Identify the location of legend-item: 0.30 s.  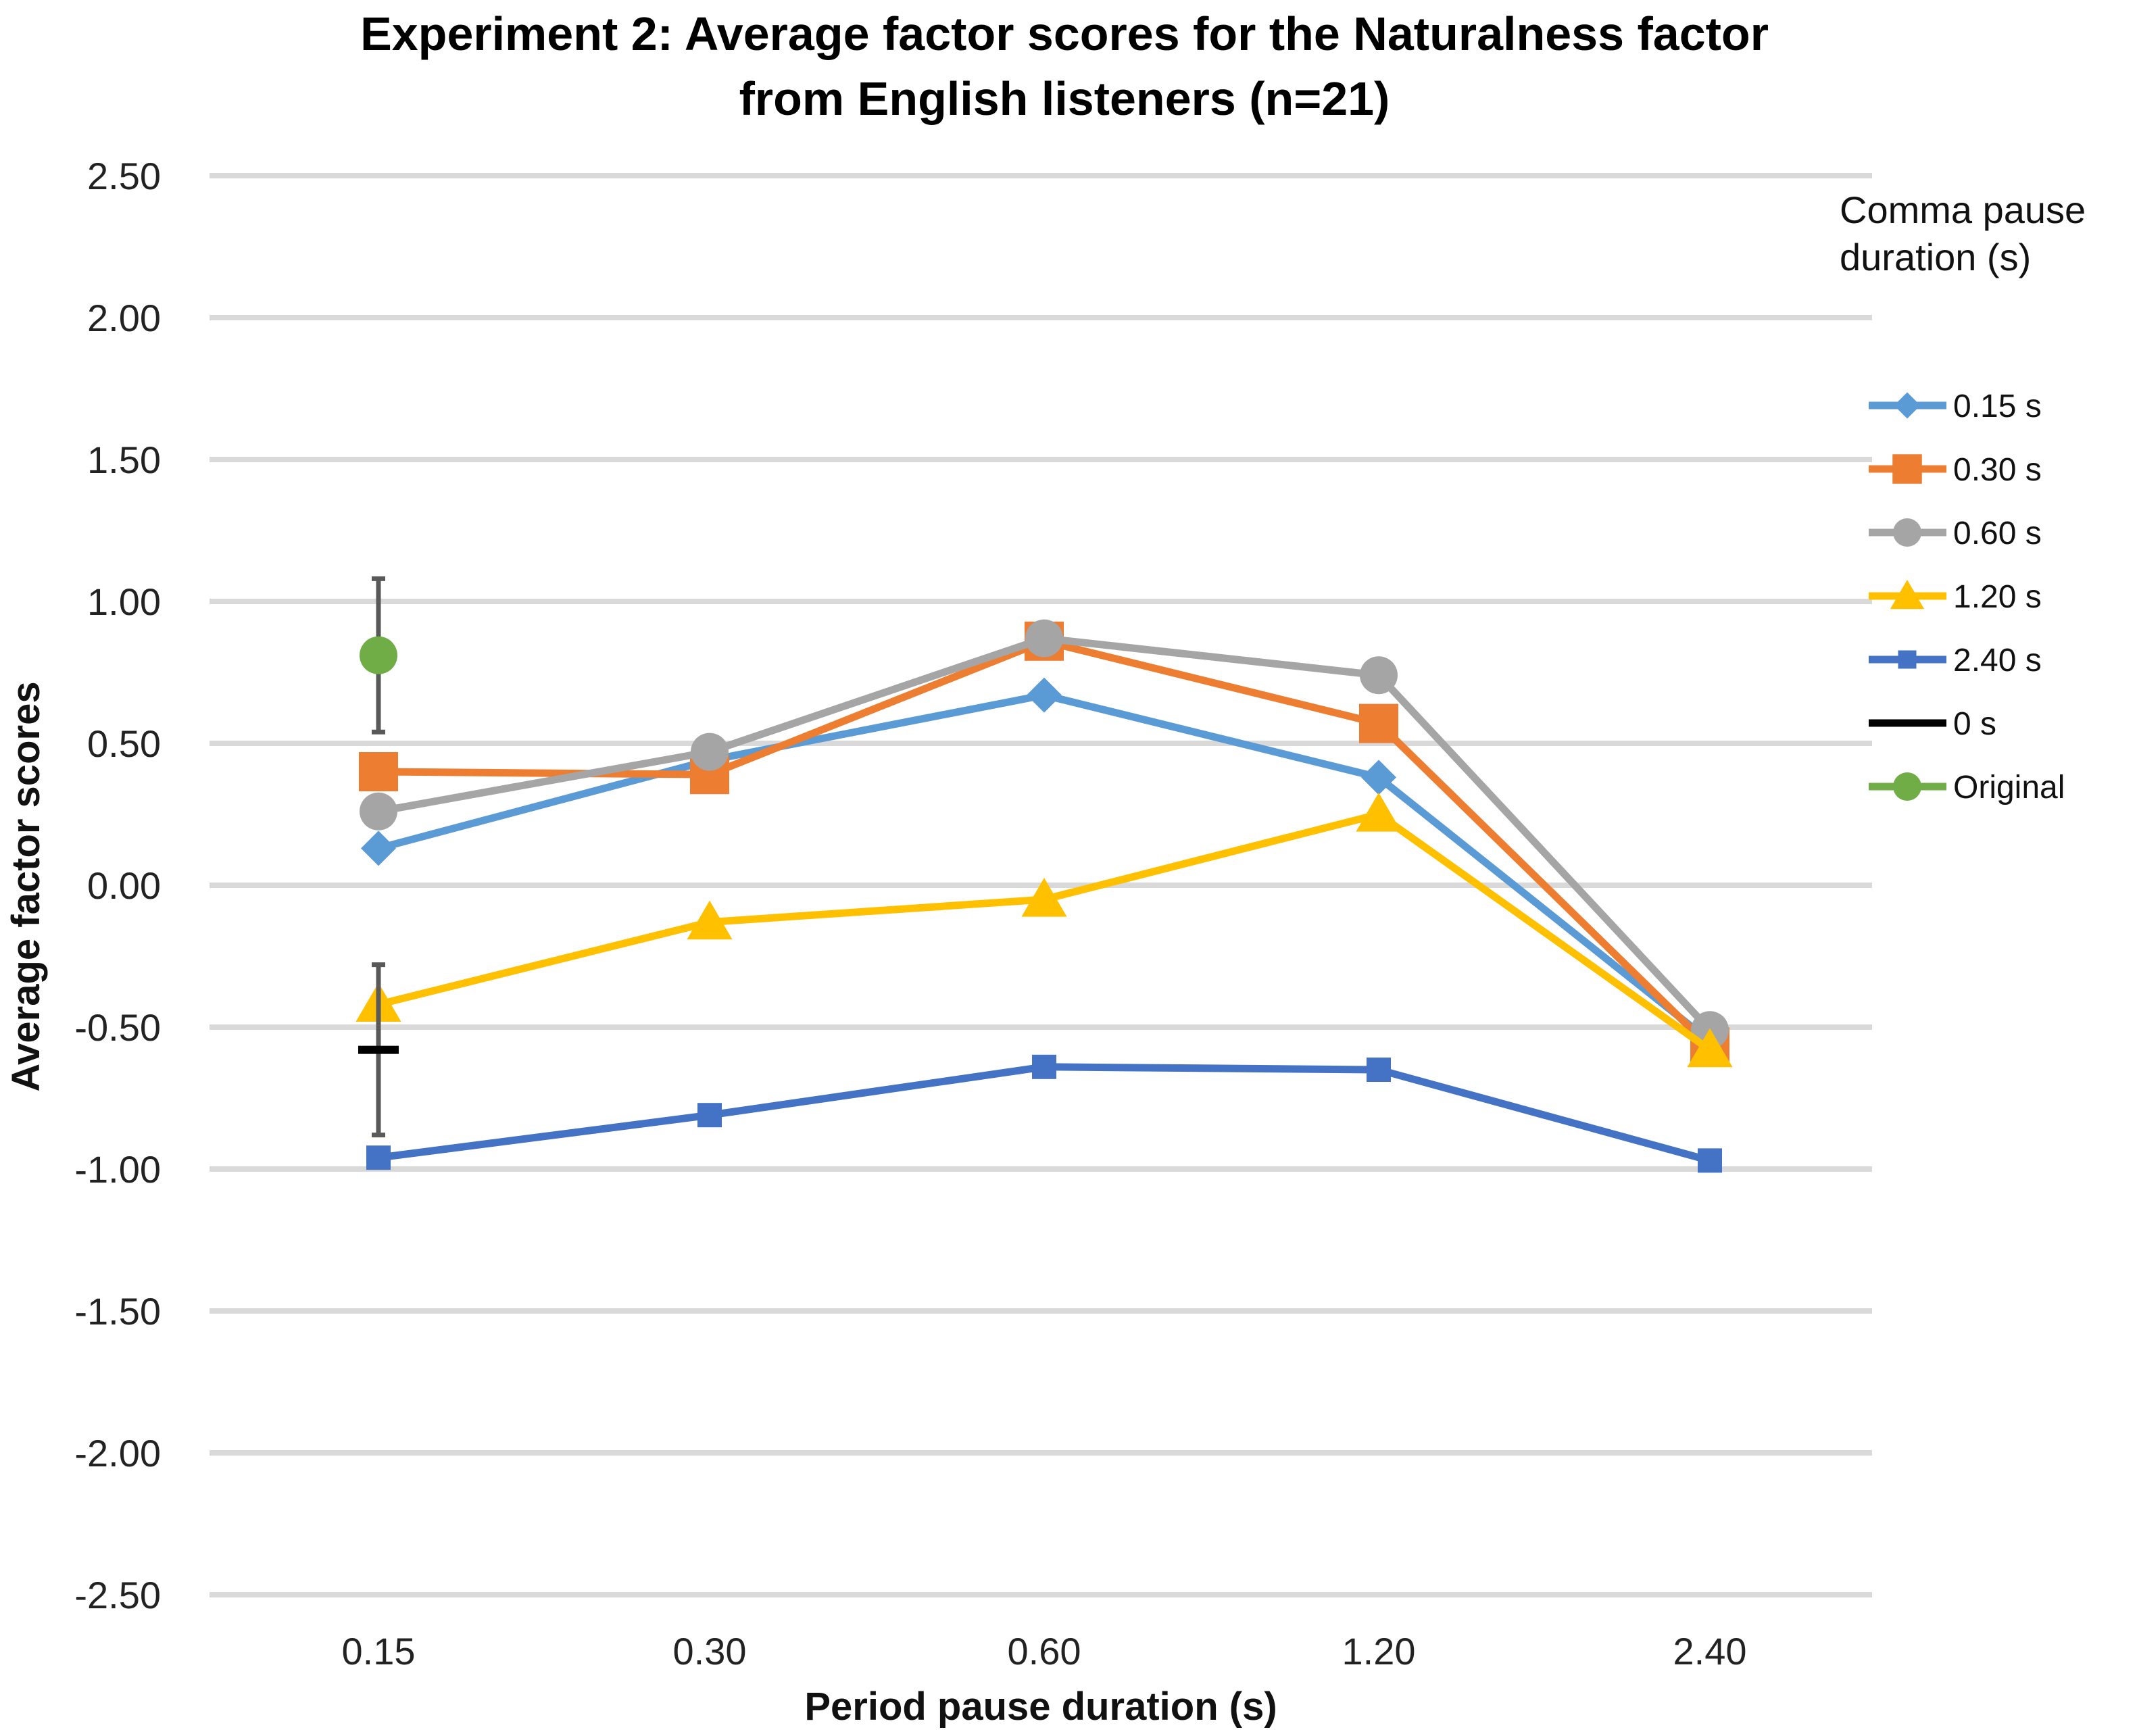
(1955, 470).